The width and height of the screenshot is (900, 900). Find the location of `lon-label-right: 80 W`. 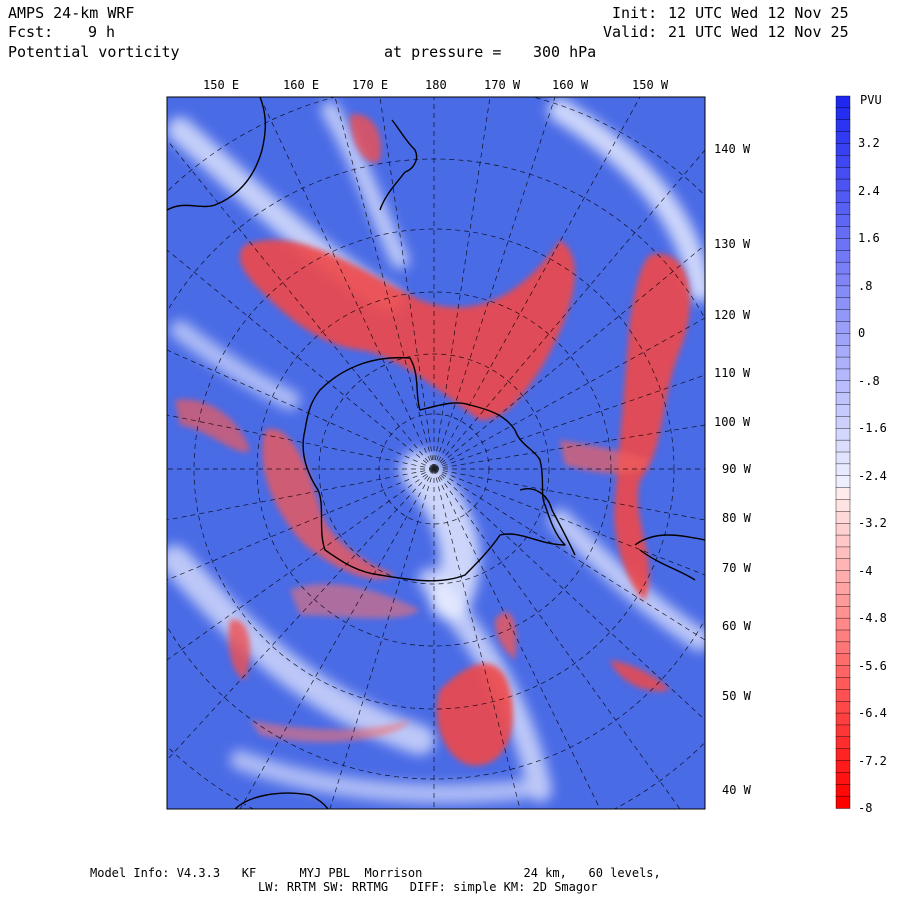

lon-label-right: 80 W is located at coordinates (736, 518).